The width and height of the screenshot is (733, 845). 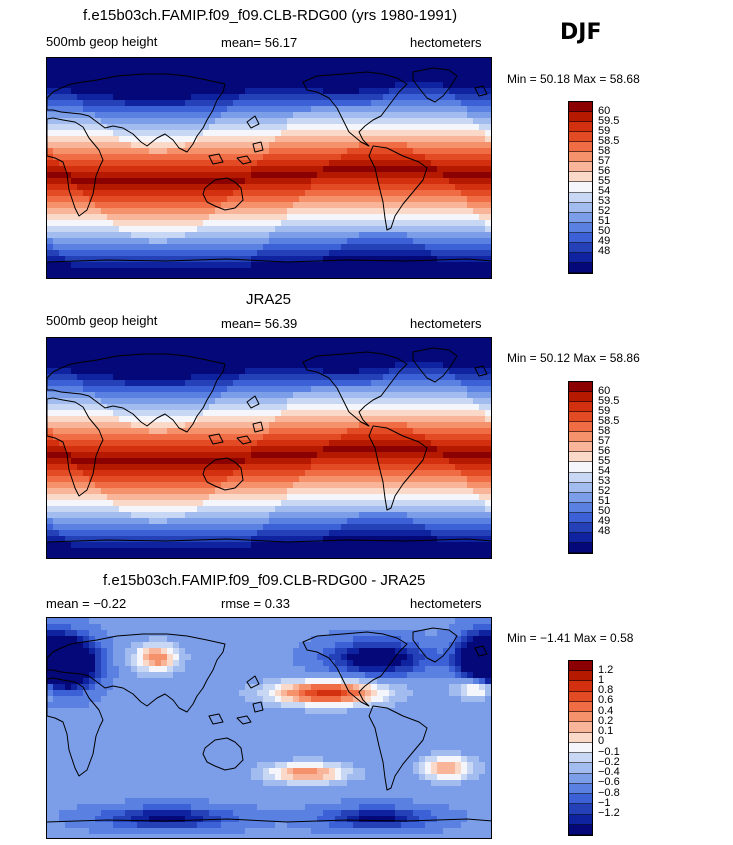 What do you see at coordinates (604, 160) in the screenshot?
I see `colorbar-label: 57` at bounding box center [604, 160].